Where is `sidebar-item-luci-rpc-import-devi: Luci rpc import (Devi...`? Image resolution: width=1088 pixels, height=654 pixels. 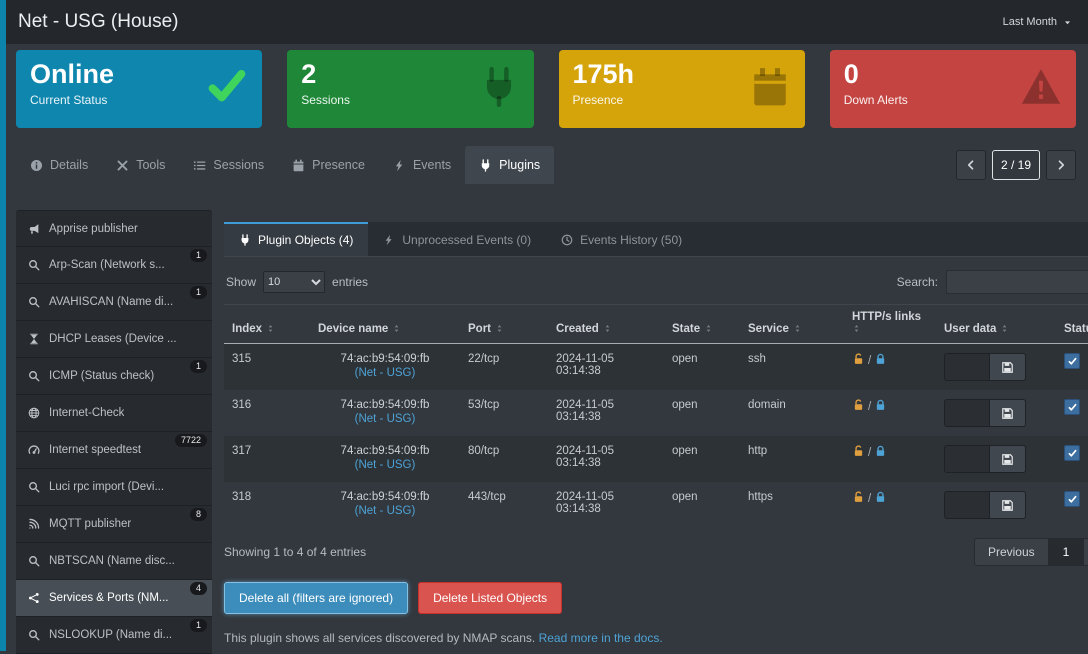
sidebar-item-luci-rpc-import-devi: Luci rpc import (Devi... is located at coordinates (114, 487).